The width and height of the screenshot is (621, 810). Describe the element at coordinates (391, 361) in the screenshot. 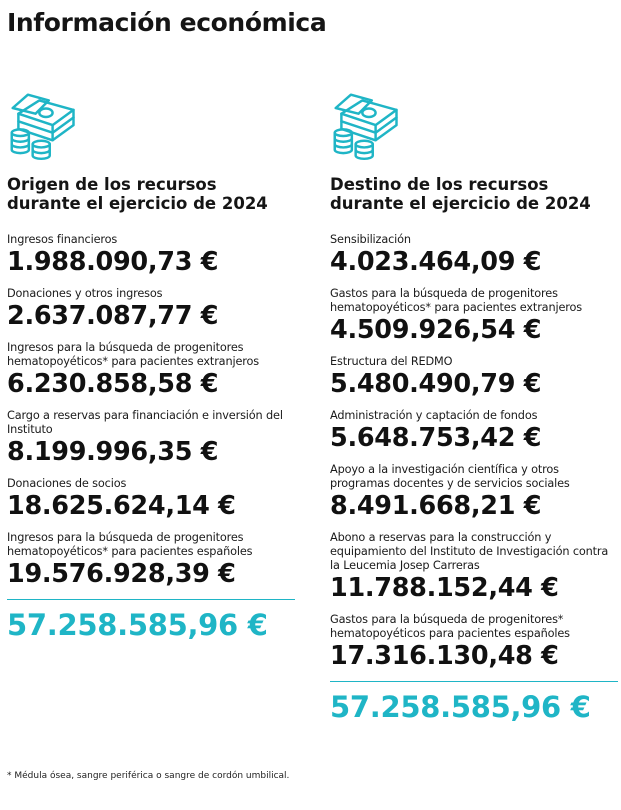

I see `item-label: Estructura del REDMO` at that location.